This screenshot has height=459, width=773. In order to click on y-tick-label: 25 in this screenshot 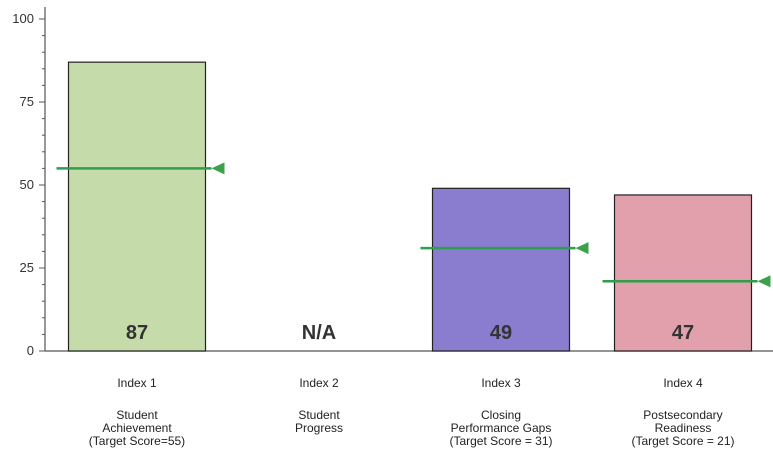, I will do `click(27, 267)`.